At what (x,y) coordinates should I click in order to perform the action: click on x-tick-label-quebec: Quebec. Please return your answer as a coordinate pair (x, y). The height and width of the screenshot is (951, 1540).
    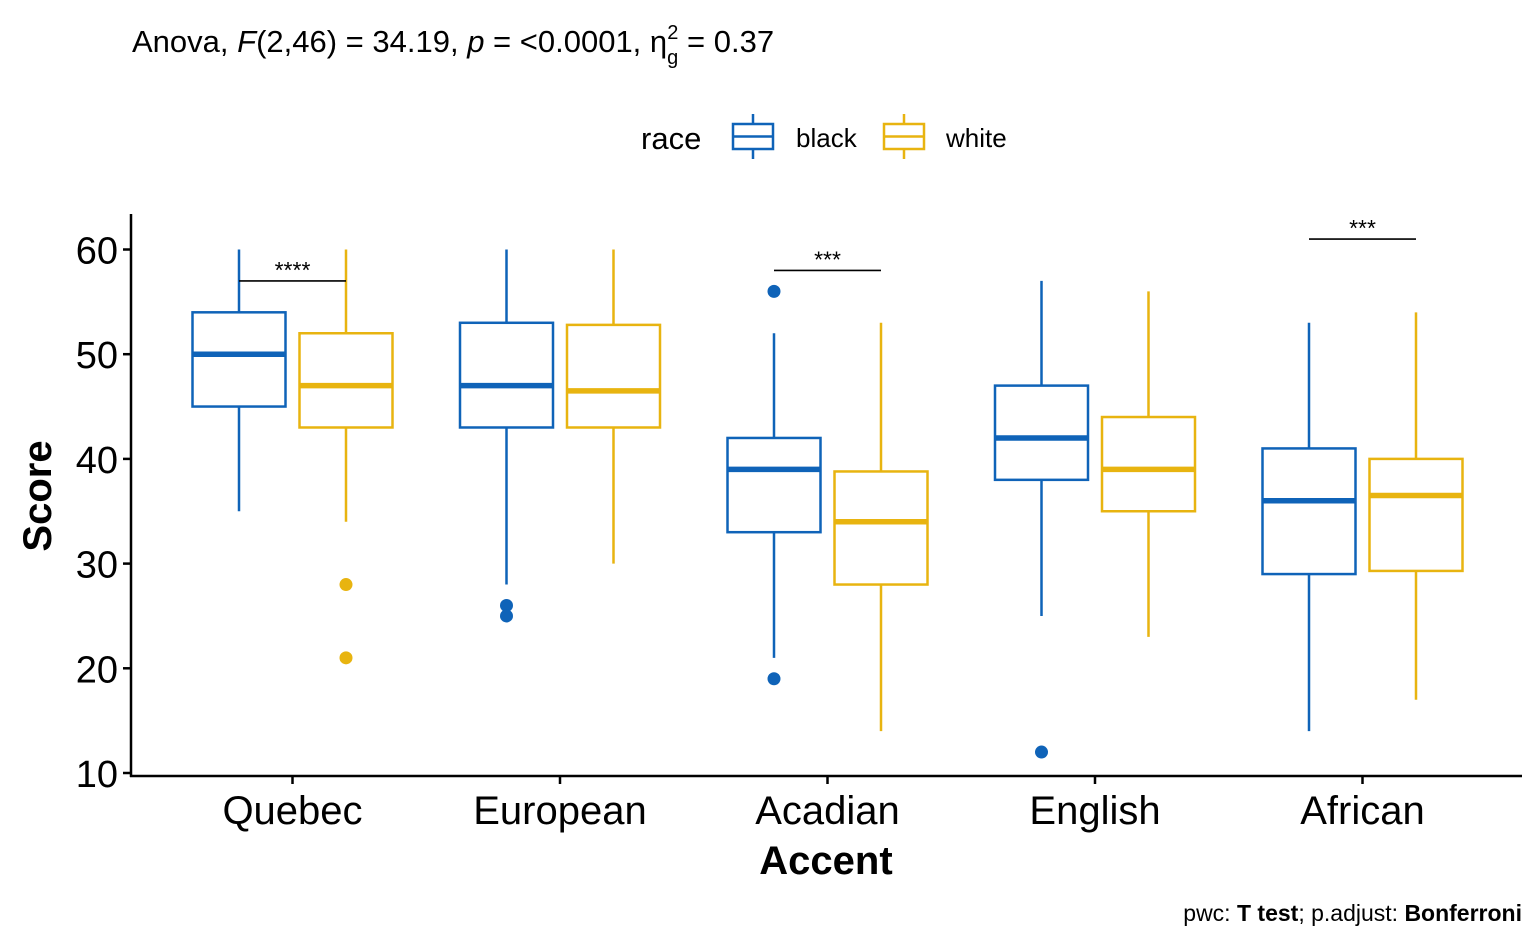
    Looking at the image, I should click on (292, 811).